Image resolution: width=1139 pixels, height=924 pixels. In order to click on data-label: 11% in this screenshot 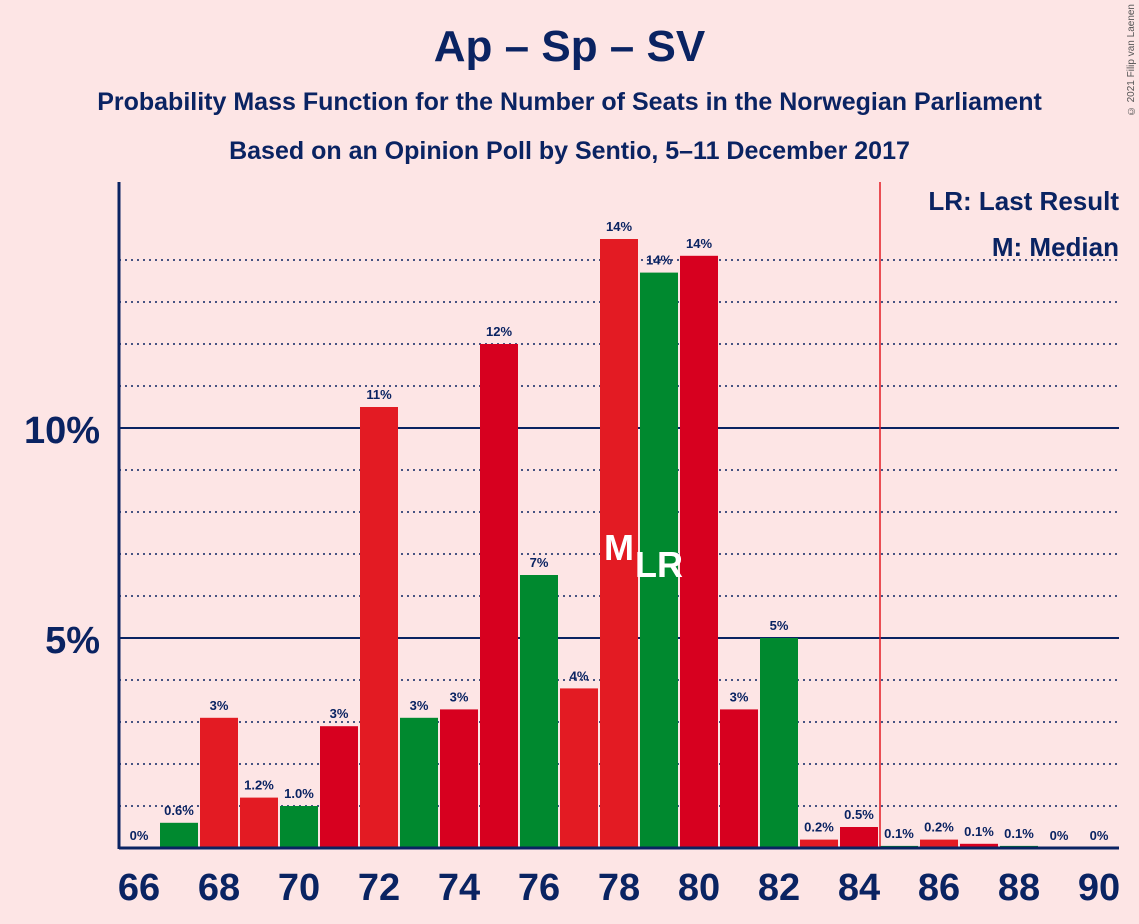, I will do `click(379, 394)`.